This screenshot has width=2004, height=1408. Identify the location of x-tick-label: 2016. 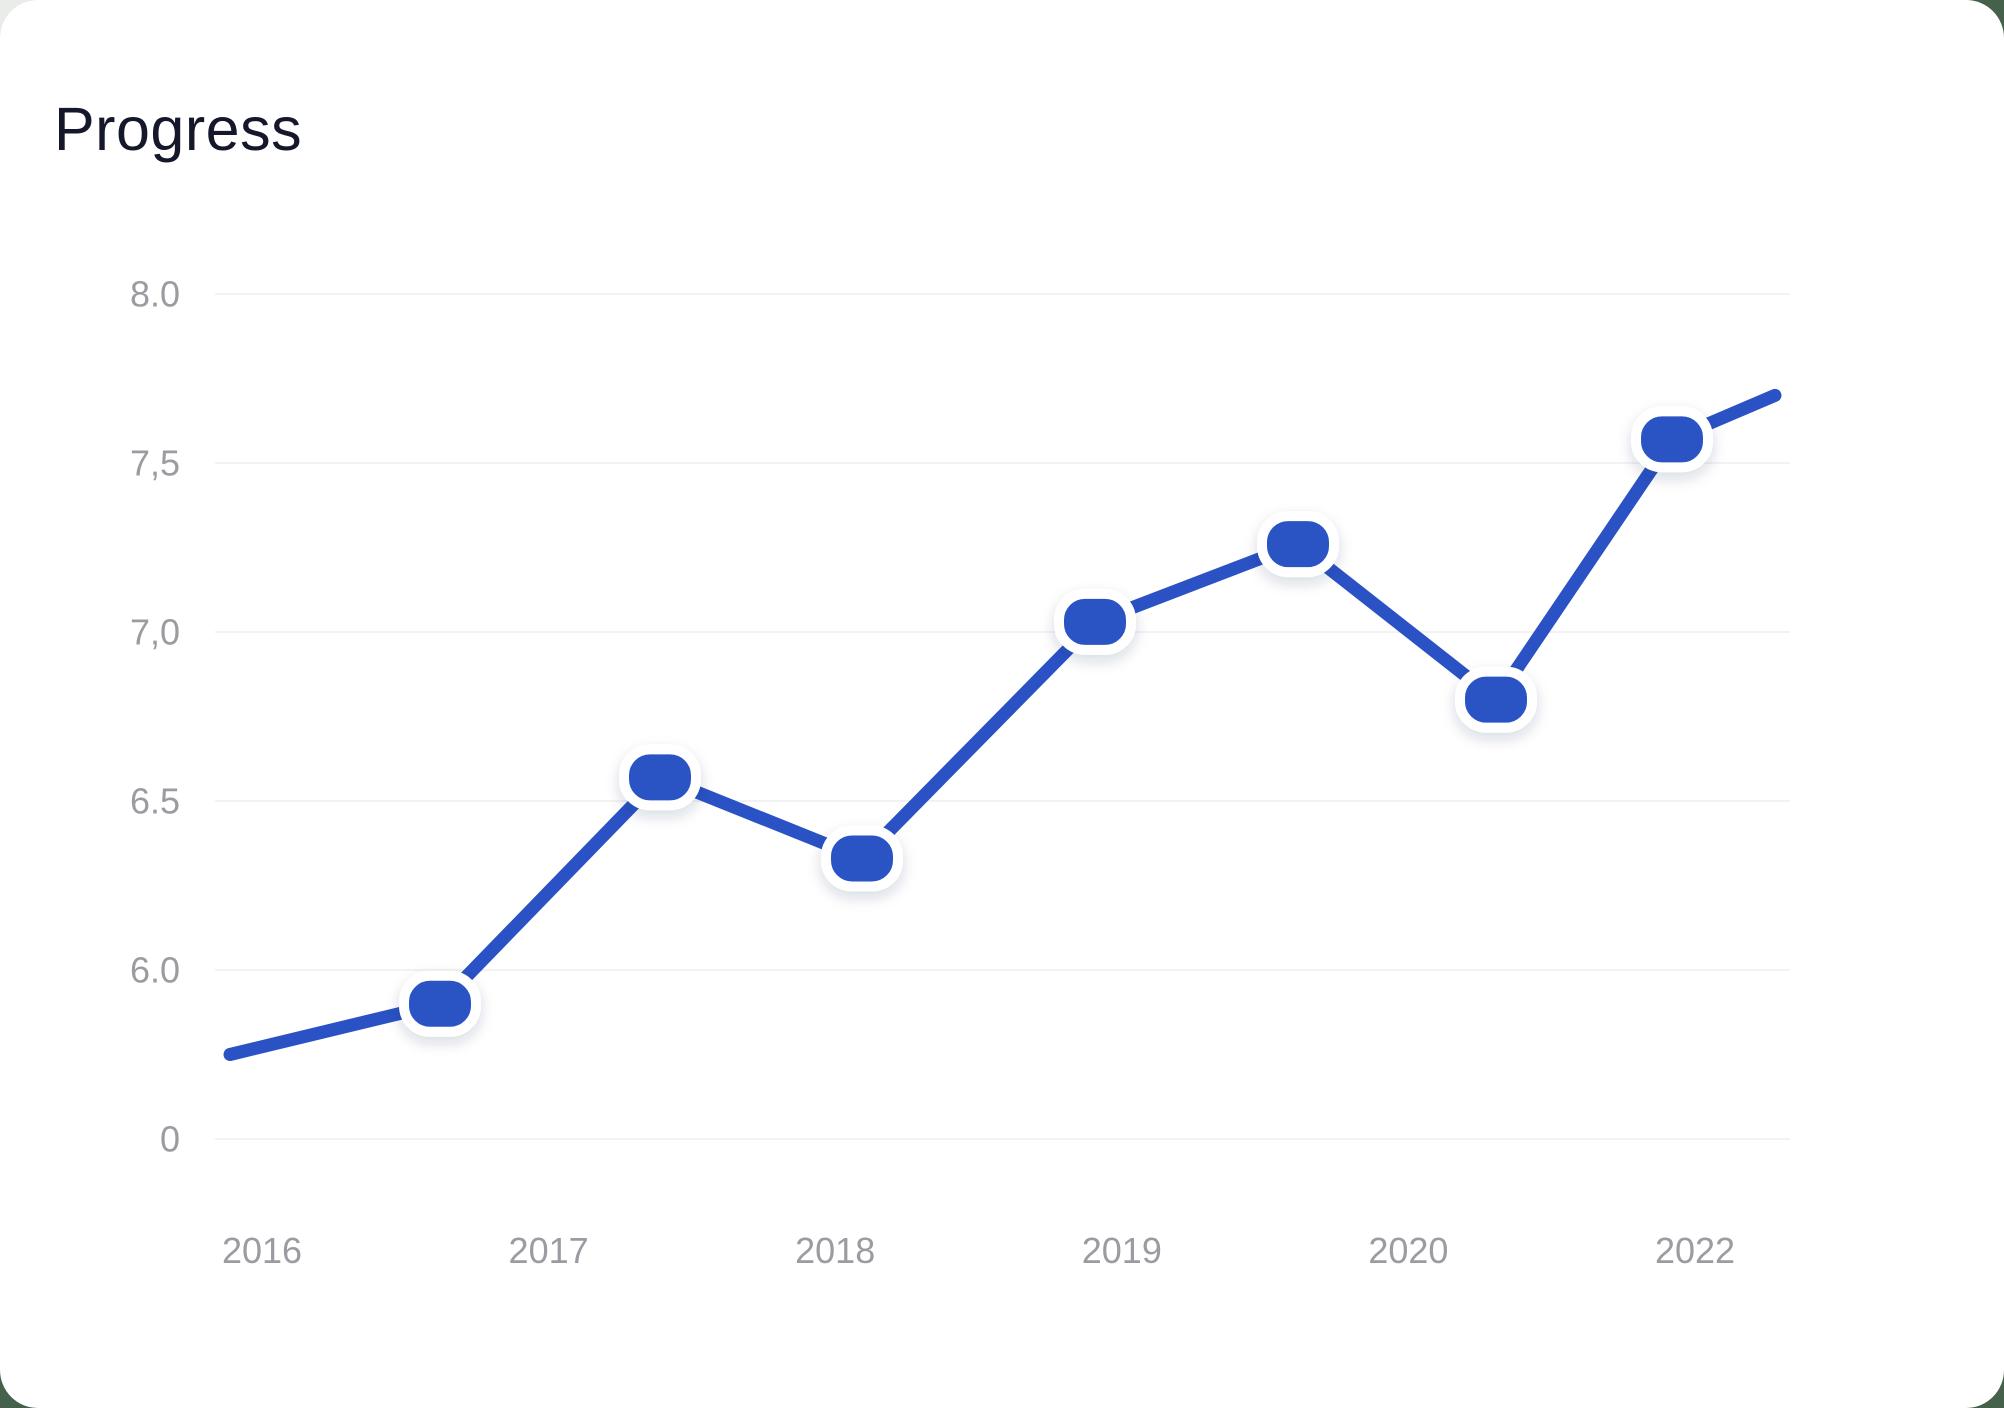
(262, 1250).